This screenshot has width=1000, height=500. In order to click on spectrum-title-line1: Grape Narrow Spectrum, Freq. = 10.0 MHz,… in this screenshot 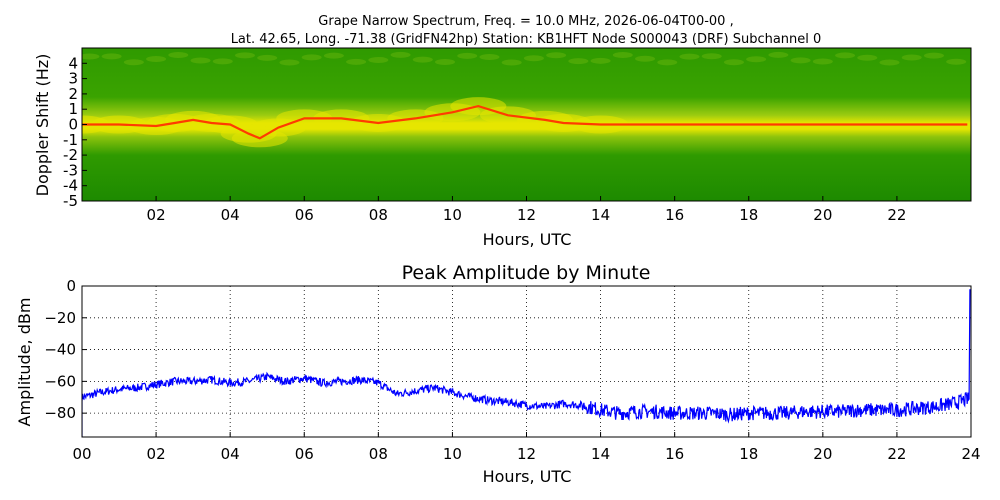, I will do `click(525, 21)`.